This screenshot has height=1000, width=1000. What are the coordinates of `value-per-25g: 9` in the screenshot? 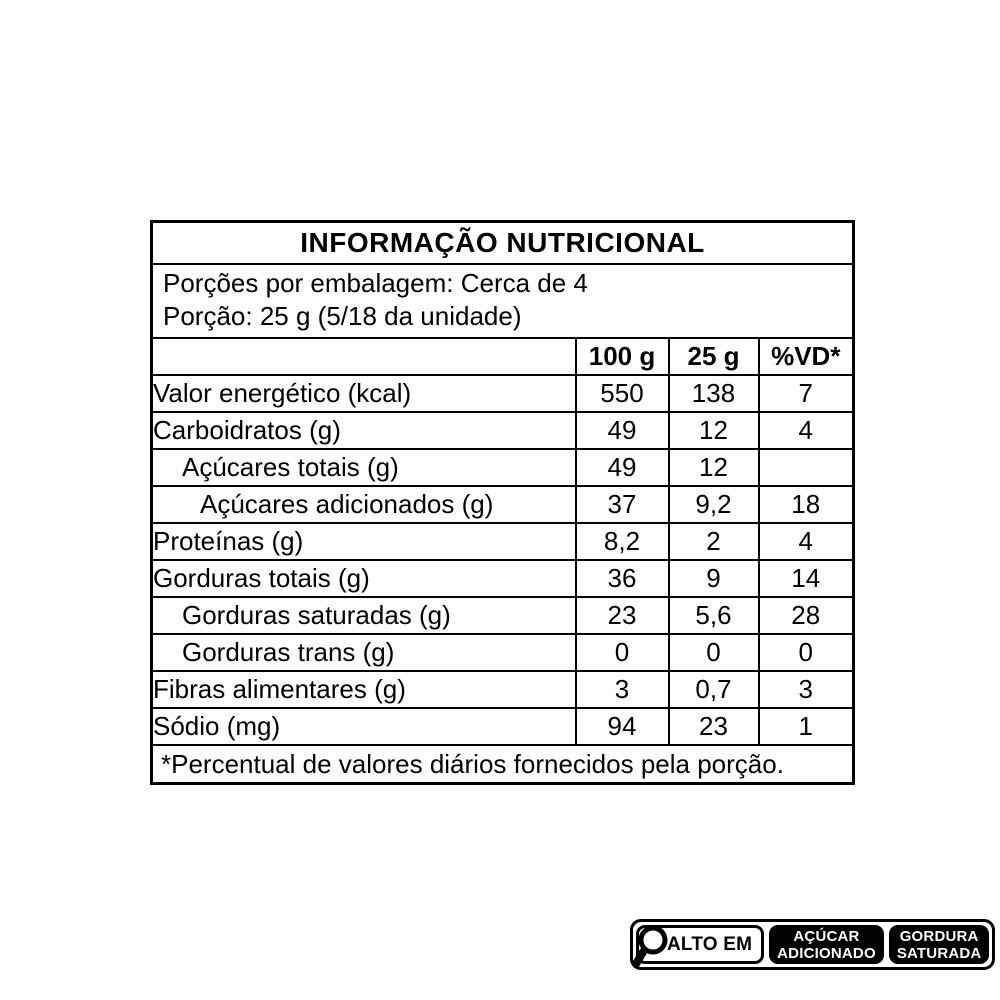 It's located at (713, 578).